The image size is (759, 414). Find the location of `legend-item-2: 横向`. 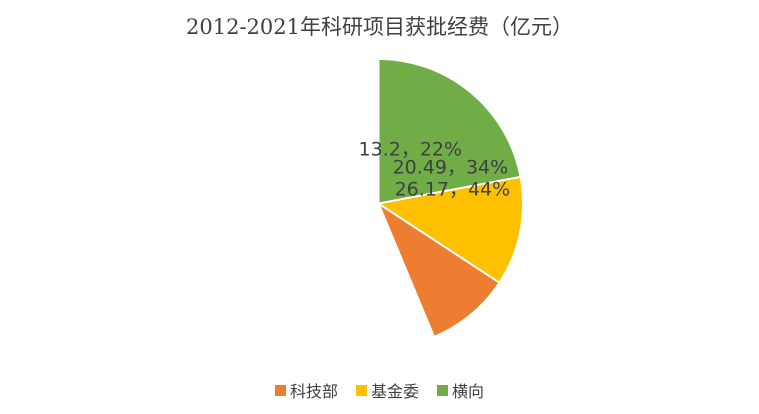

legend-item-2: 横向 is located at coordinates (460, 390).